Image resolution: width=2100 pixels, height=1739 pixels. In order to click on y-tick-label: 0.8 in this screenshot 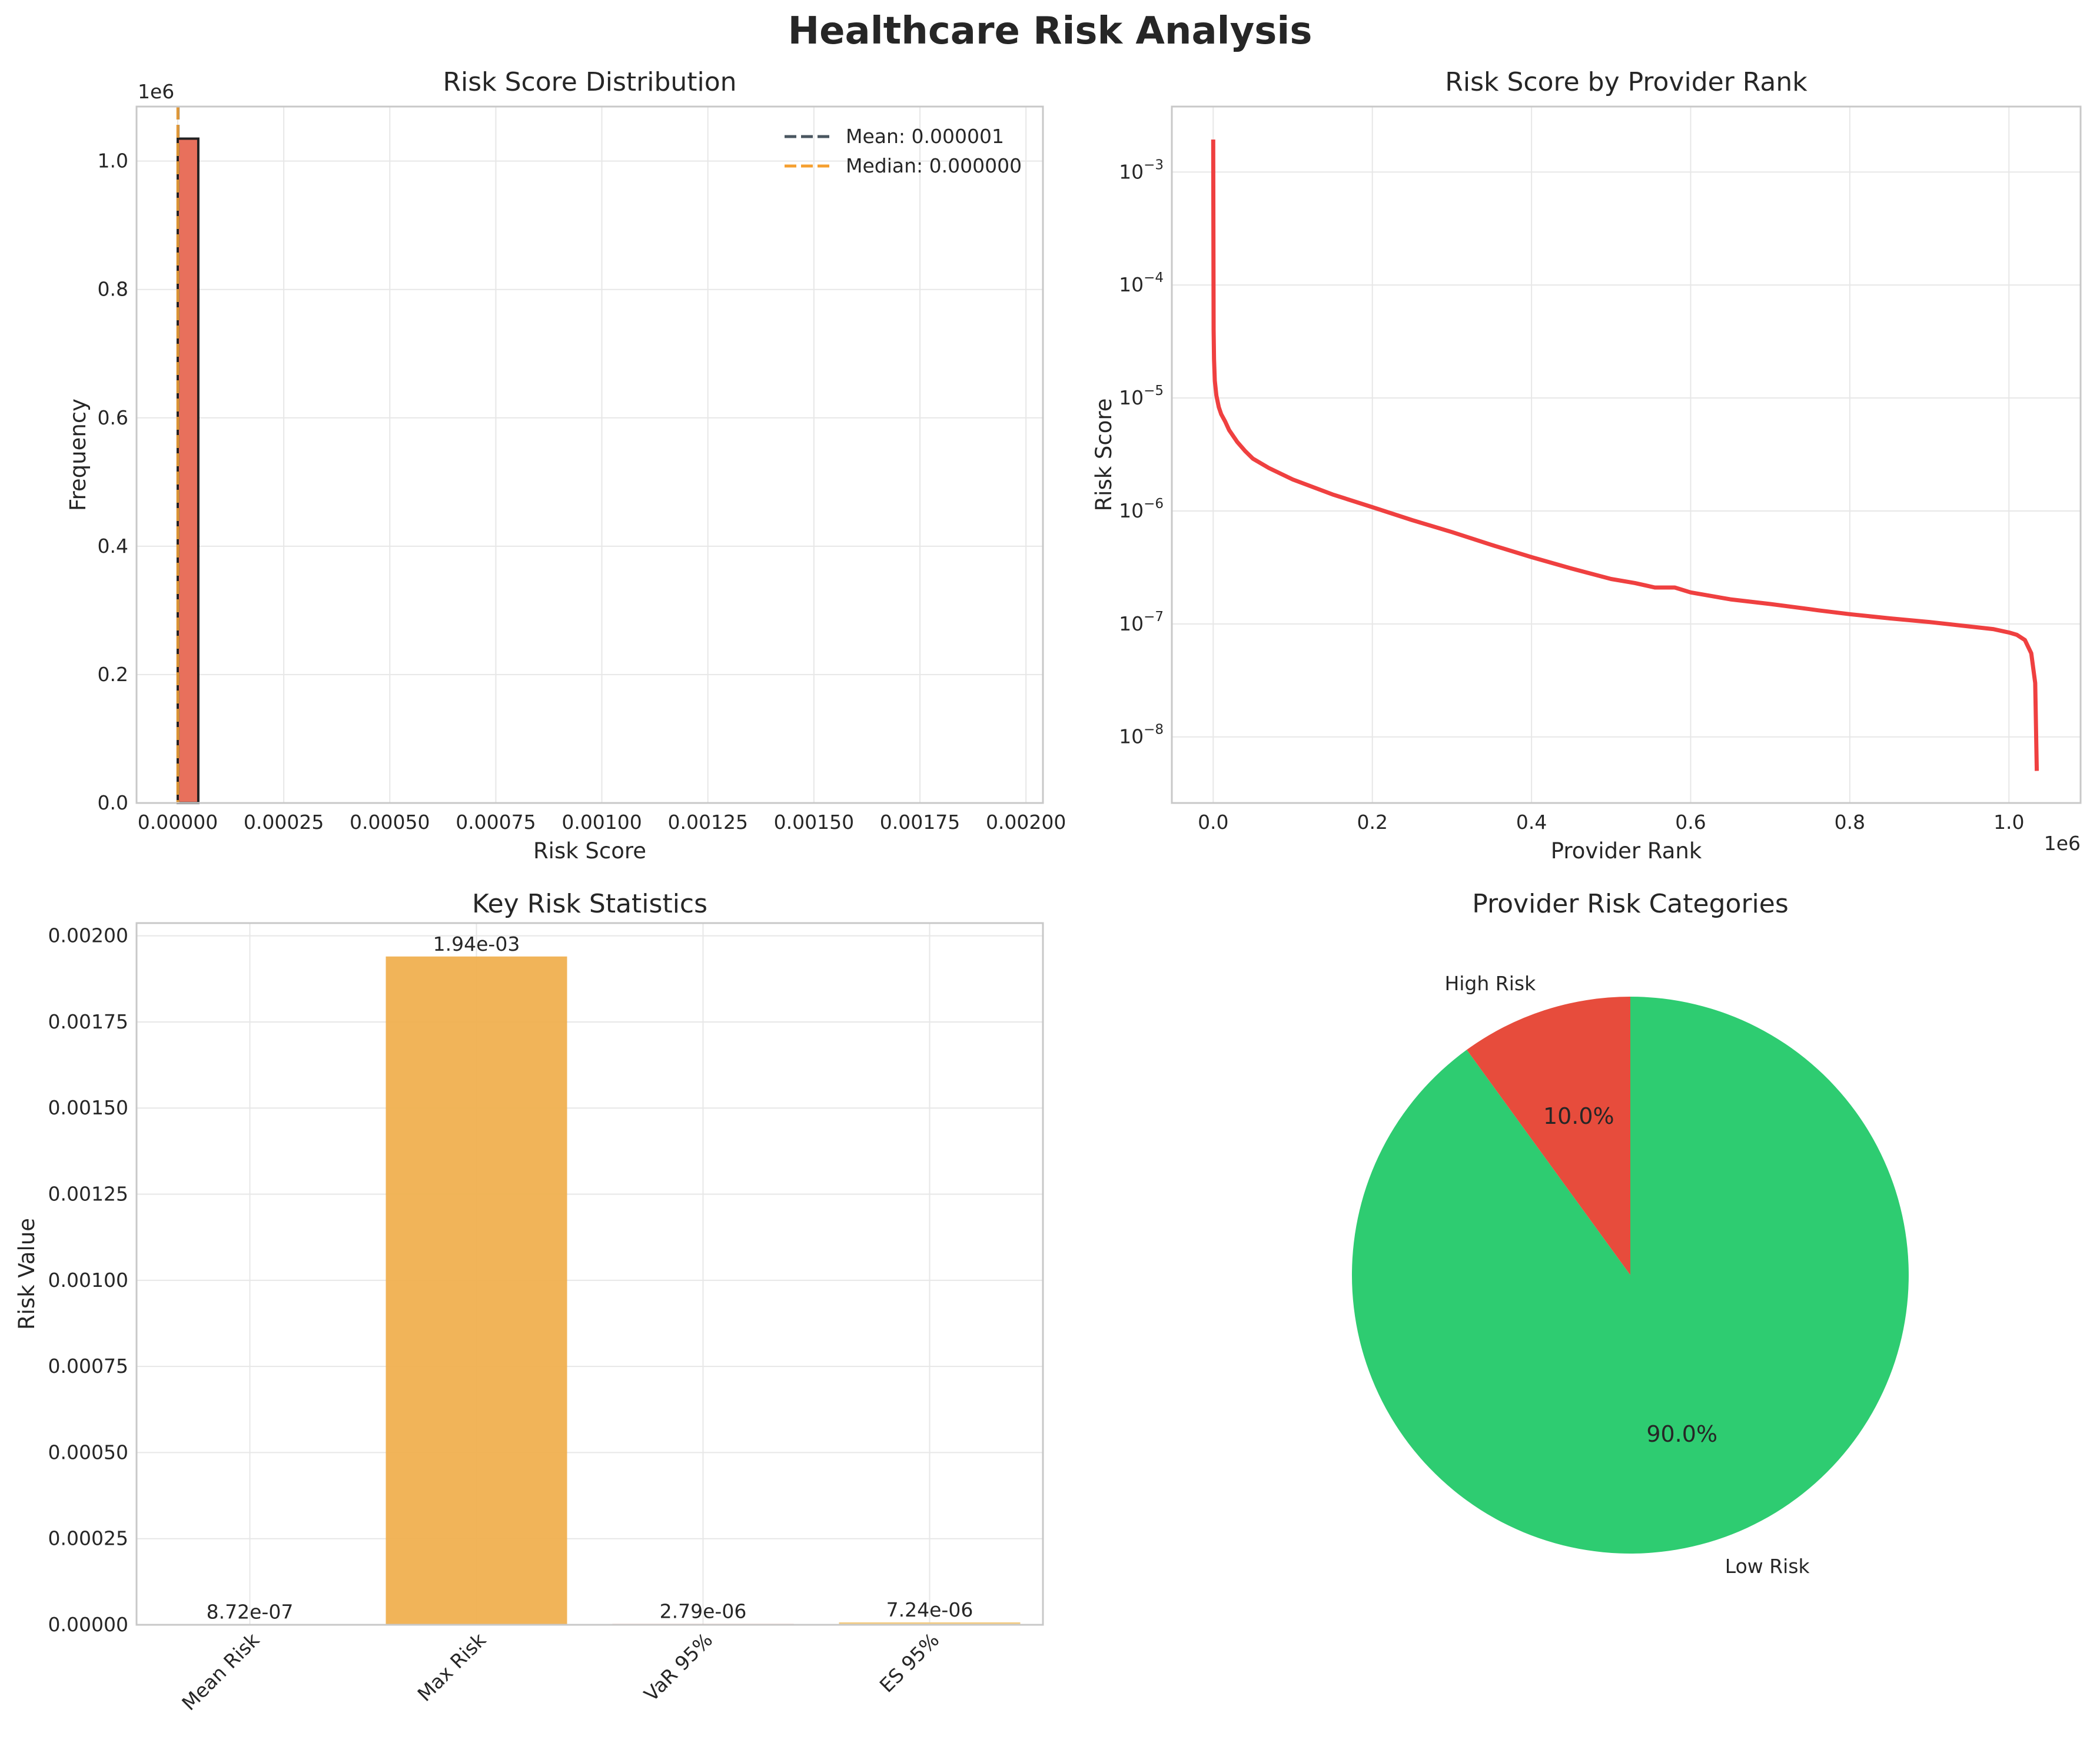, I will do `click(113, 289)`.